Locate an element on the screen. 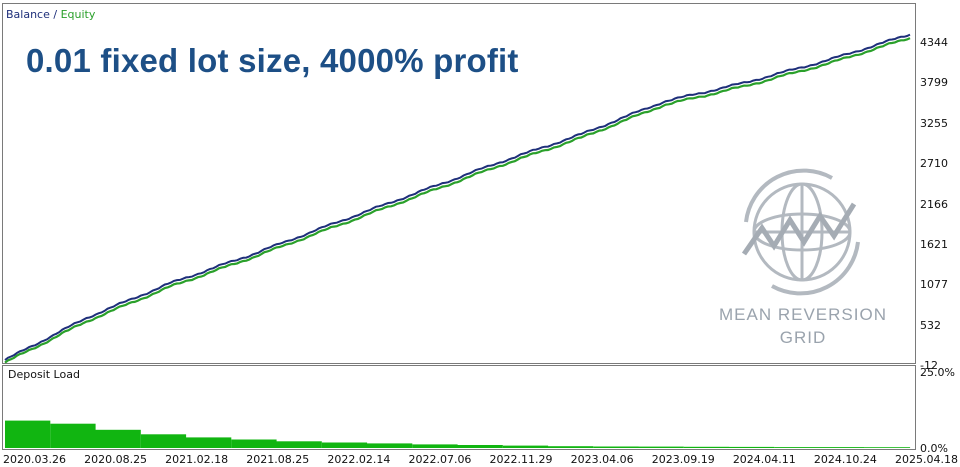  logo-text: MEAN REVERSION GRID is located at coordinates (803, 326).